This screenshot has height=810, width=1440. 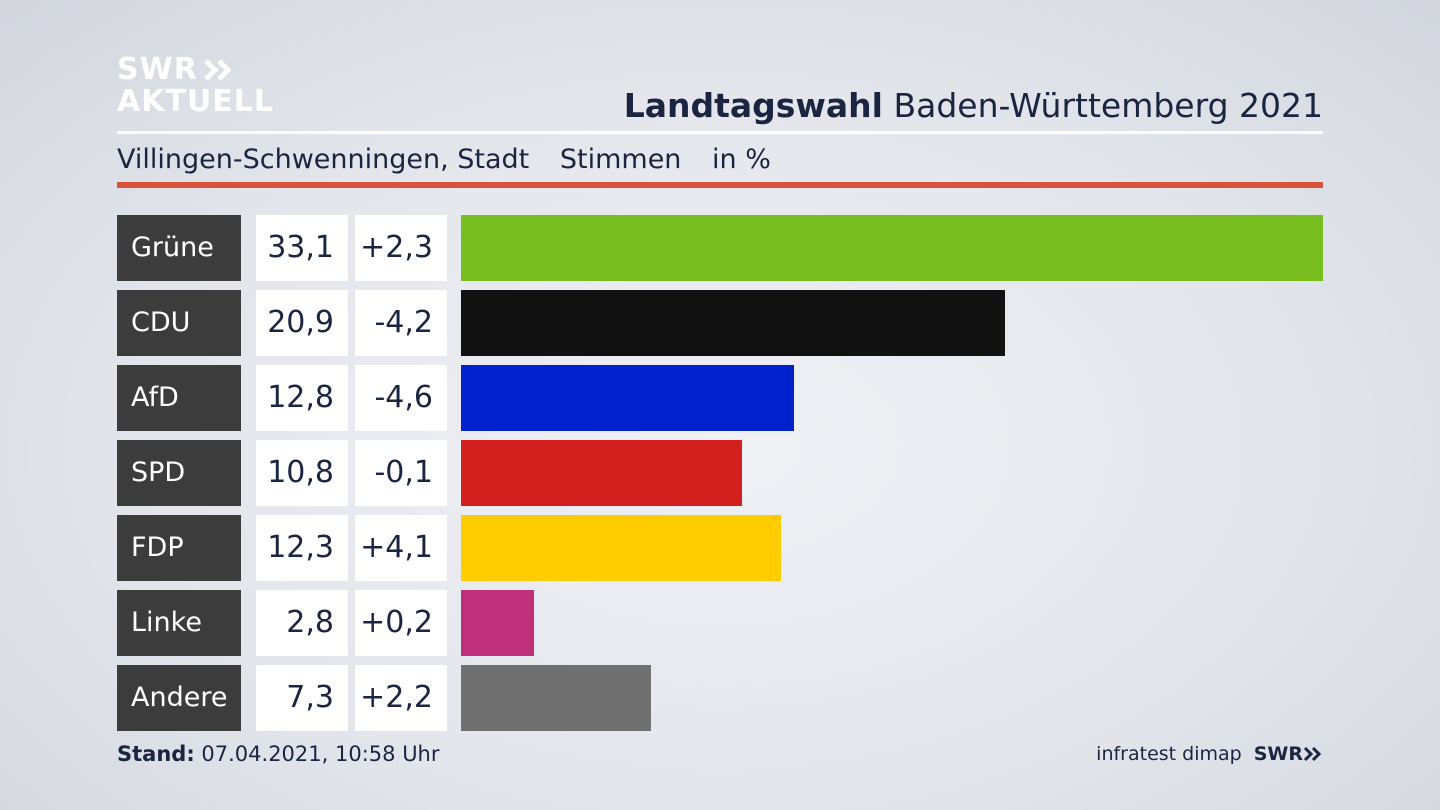 I want to click on vote-share-value: 12,3, so click(x=302, y=548).